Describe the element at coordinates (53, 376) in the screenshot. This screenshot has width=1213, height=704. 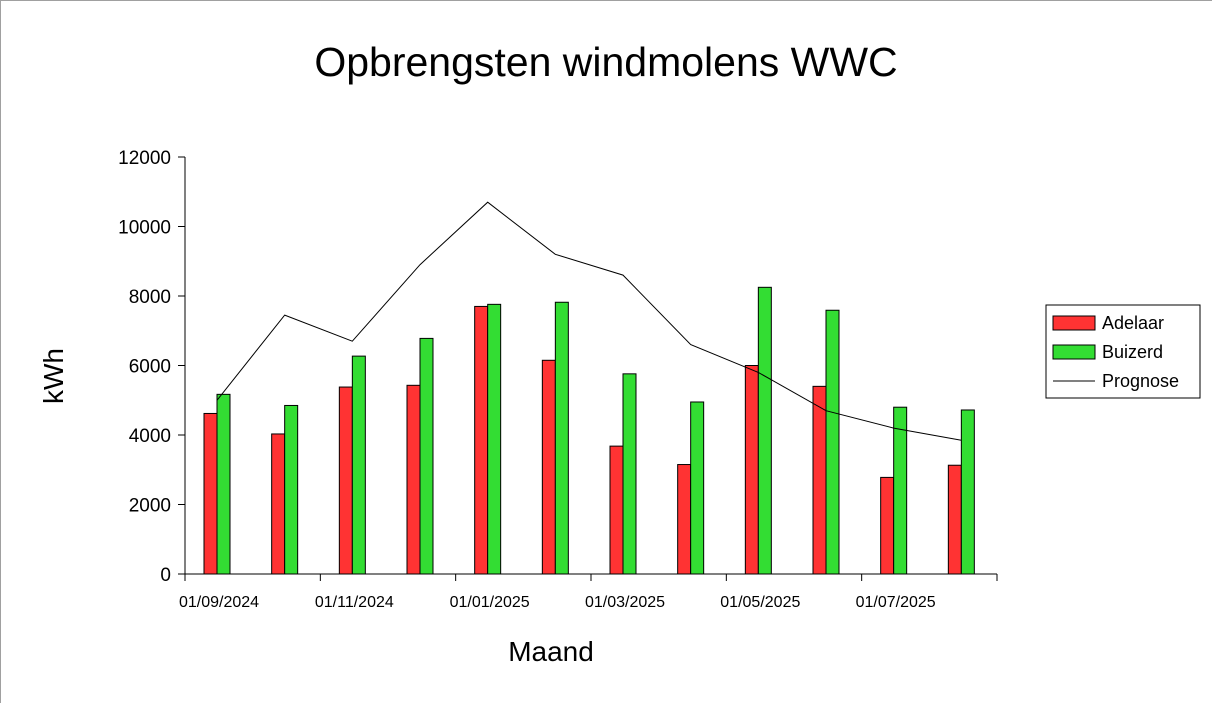
I see `y-axis-title: kWh` at that location.